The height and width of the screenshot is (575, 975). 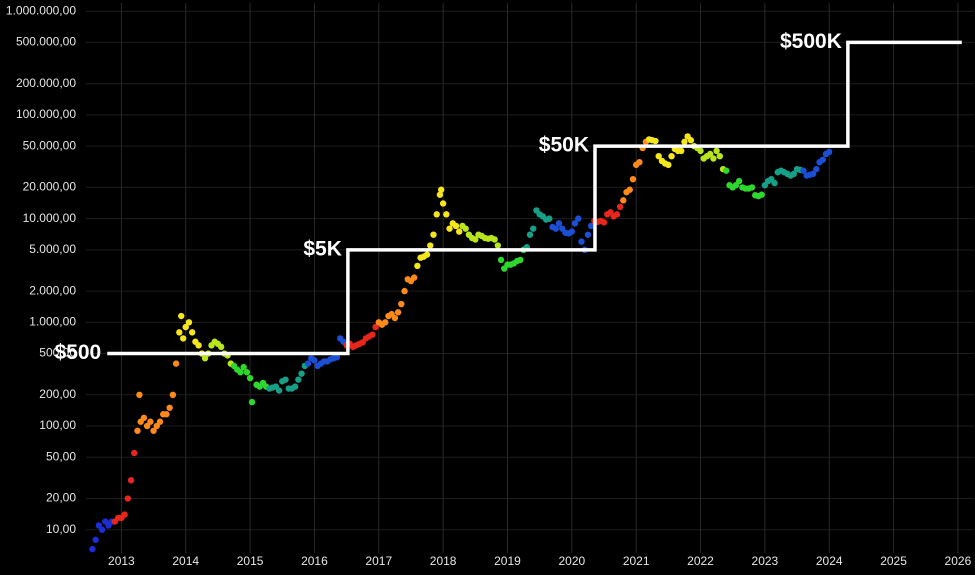 I want to click on y-tick-label: 500.000,00, so click(x=46, y=42).